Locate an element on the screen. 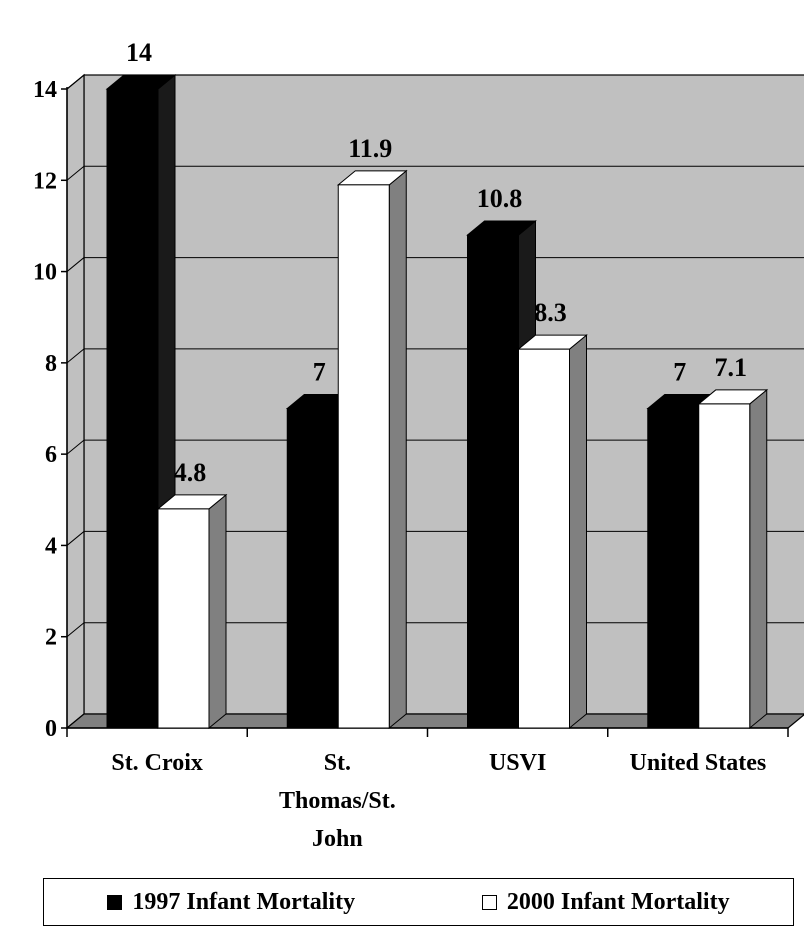  category-label-line: Thomas/St. is located at coordinates (337, 801).